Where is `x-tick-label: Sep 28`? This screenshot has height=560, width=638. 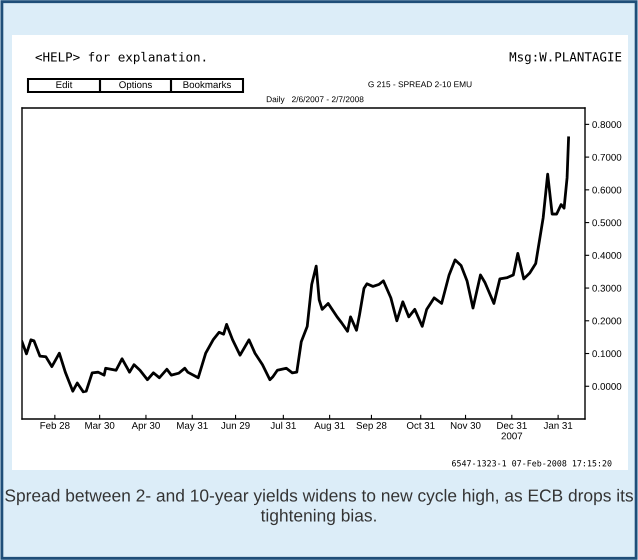 x-tick-label: Sep 28 is located at coordinates (371, 426).